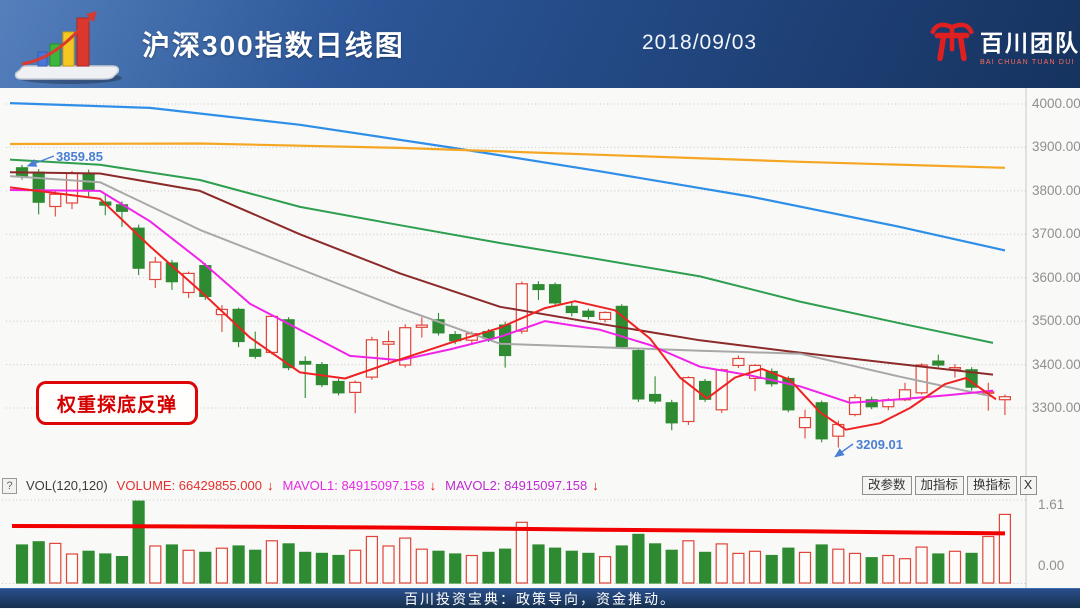 The width and height of the screenshot is (1080, 609). Describe the element at coordinates (1028, 485) in the screenshot. I see `close-indicator-button: X` at that location.